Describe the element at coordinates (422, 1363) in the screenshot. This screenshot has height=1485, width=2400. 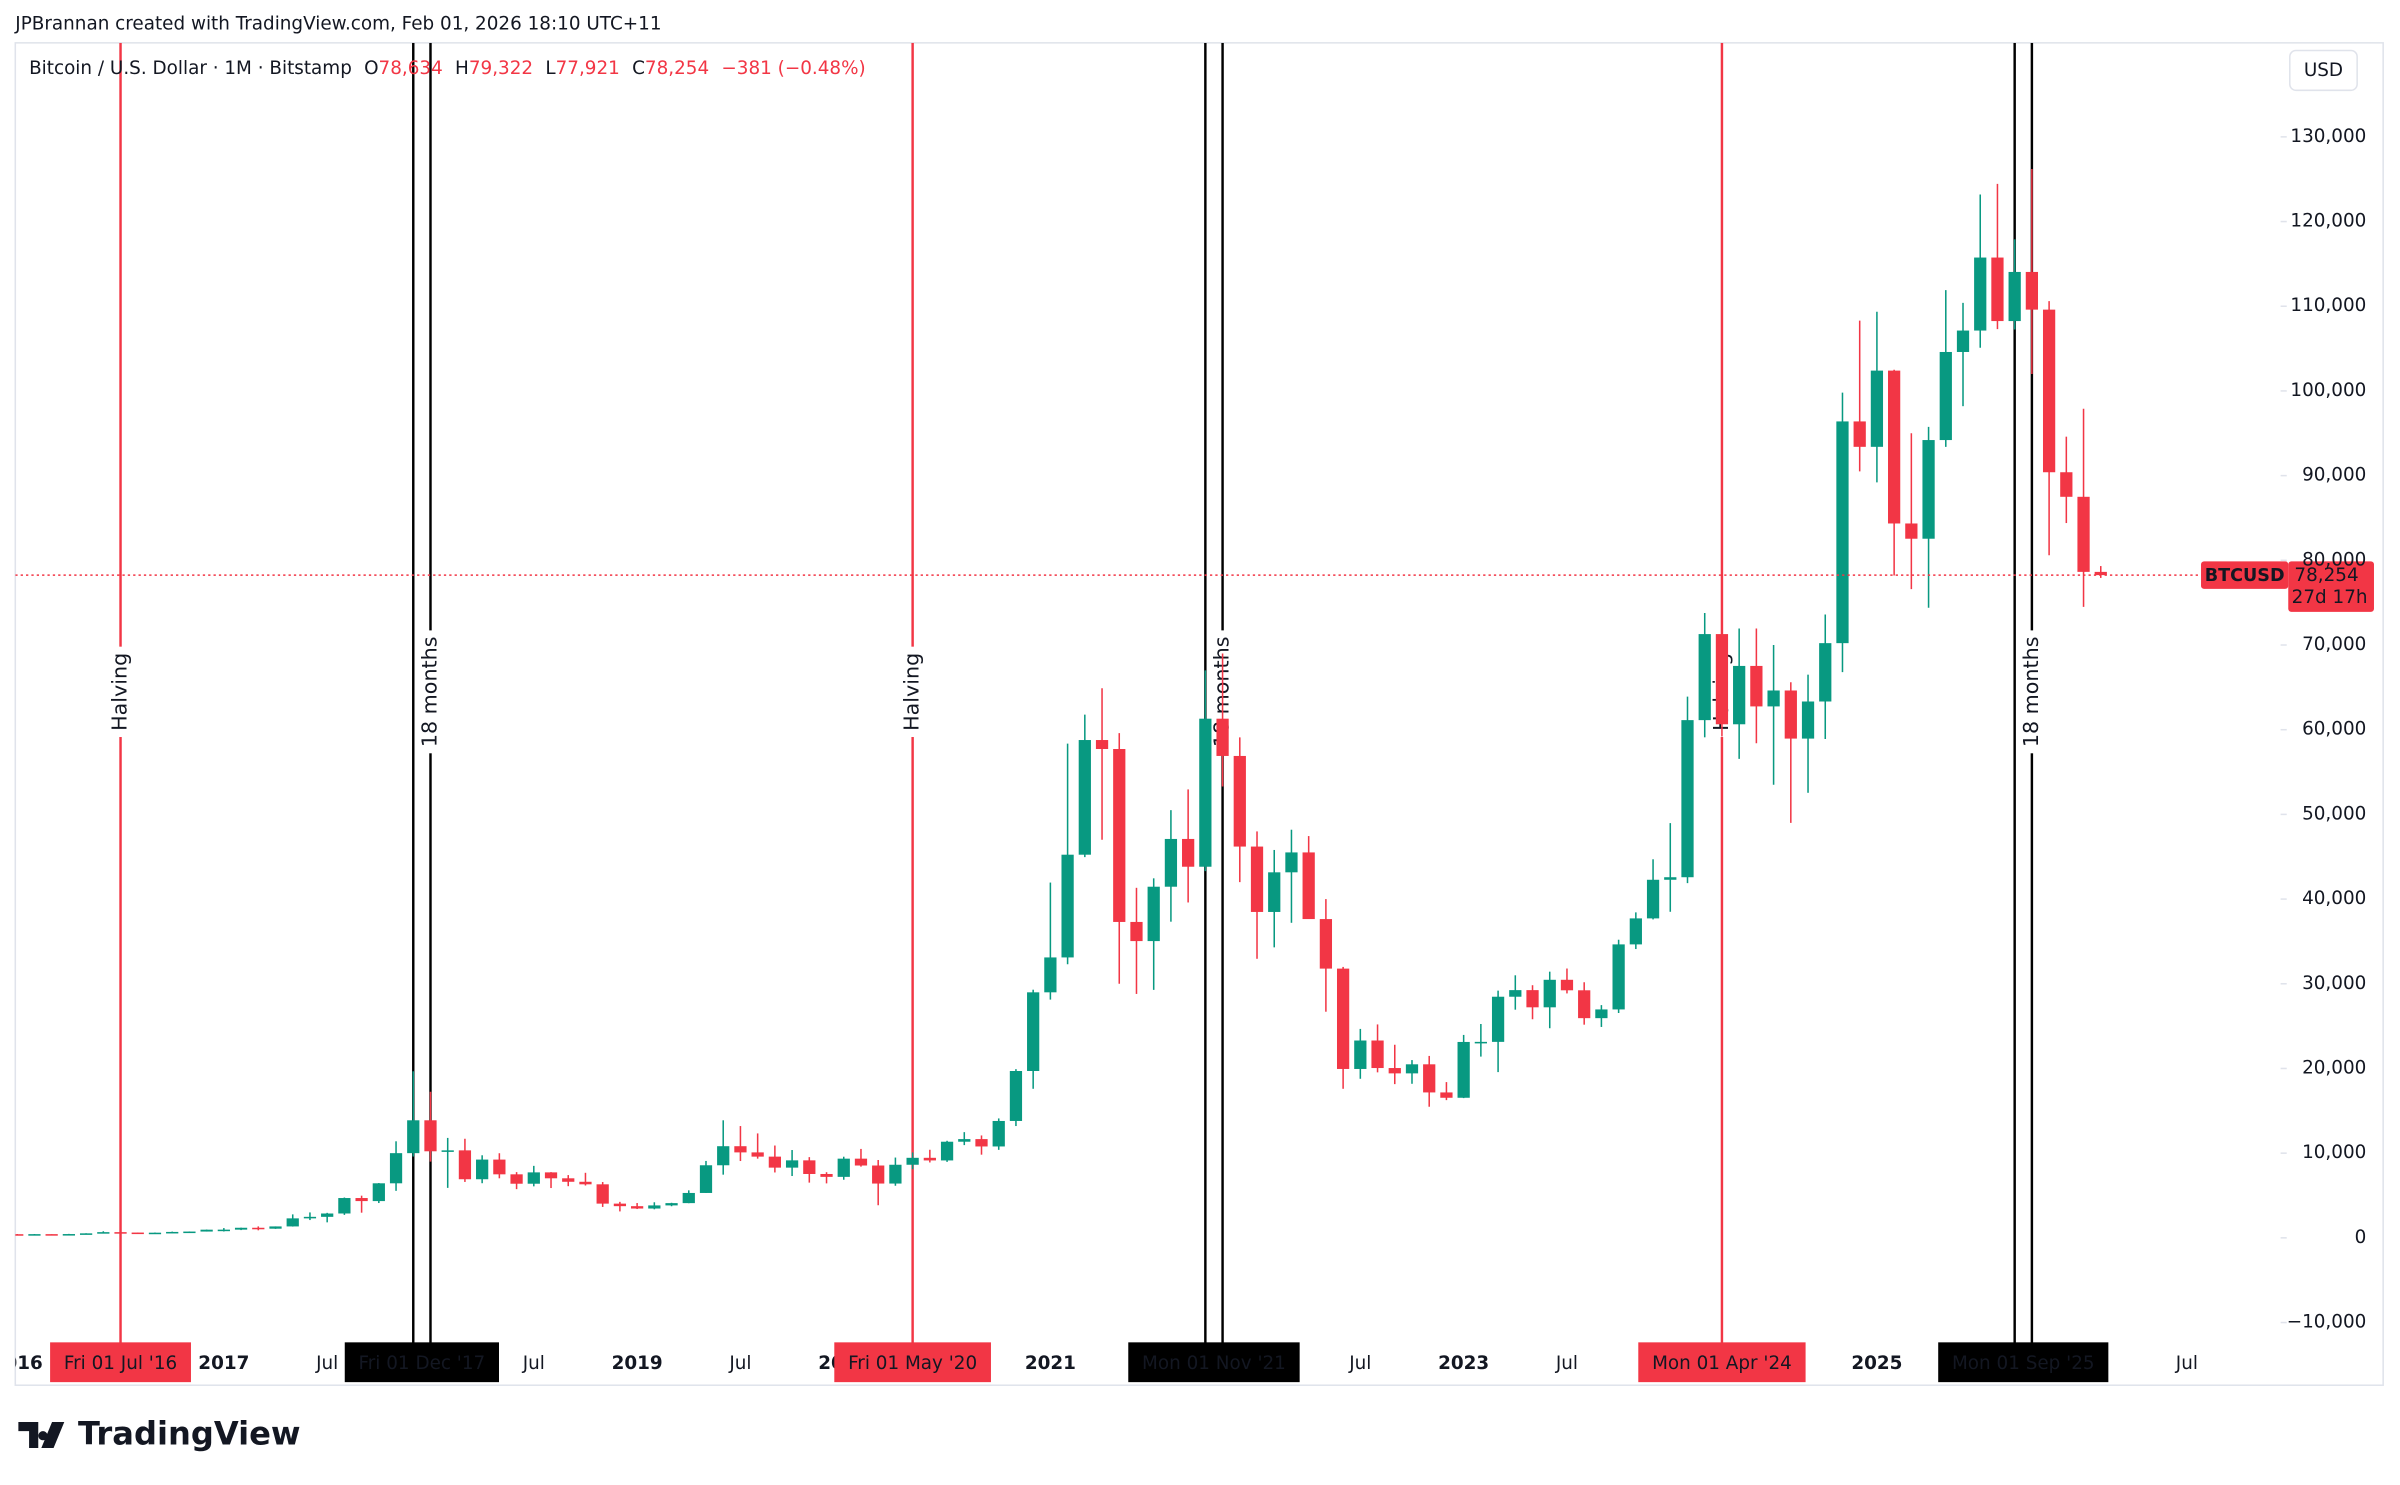
I see `date-label: Fri 01 Dec '17` at that location.